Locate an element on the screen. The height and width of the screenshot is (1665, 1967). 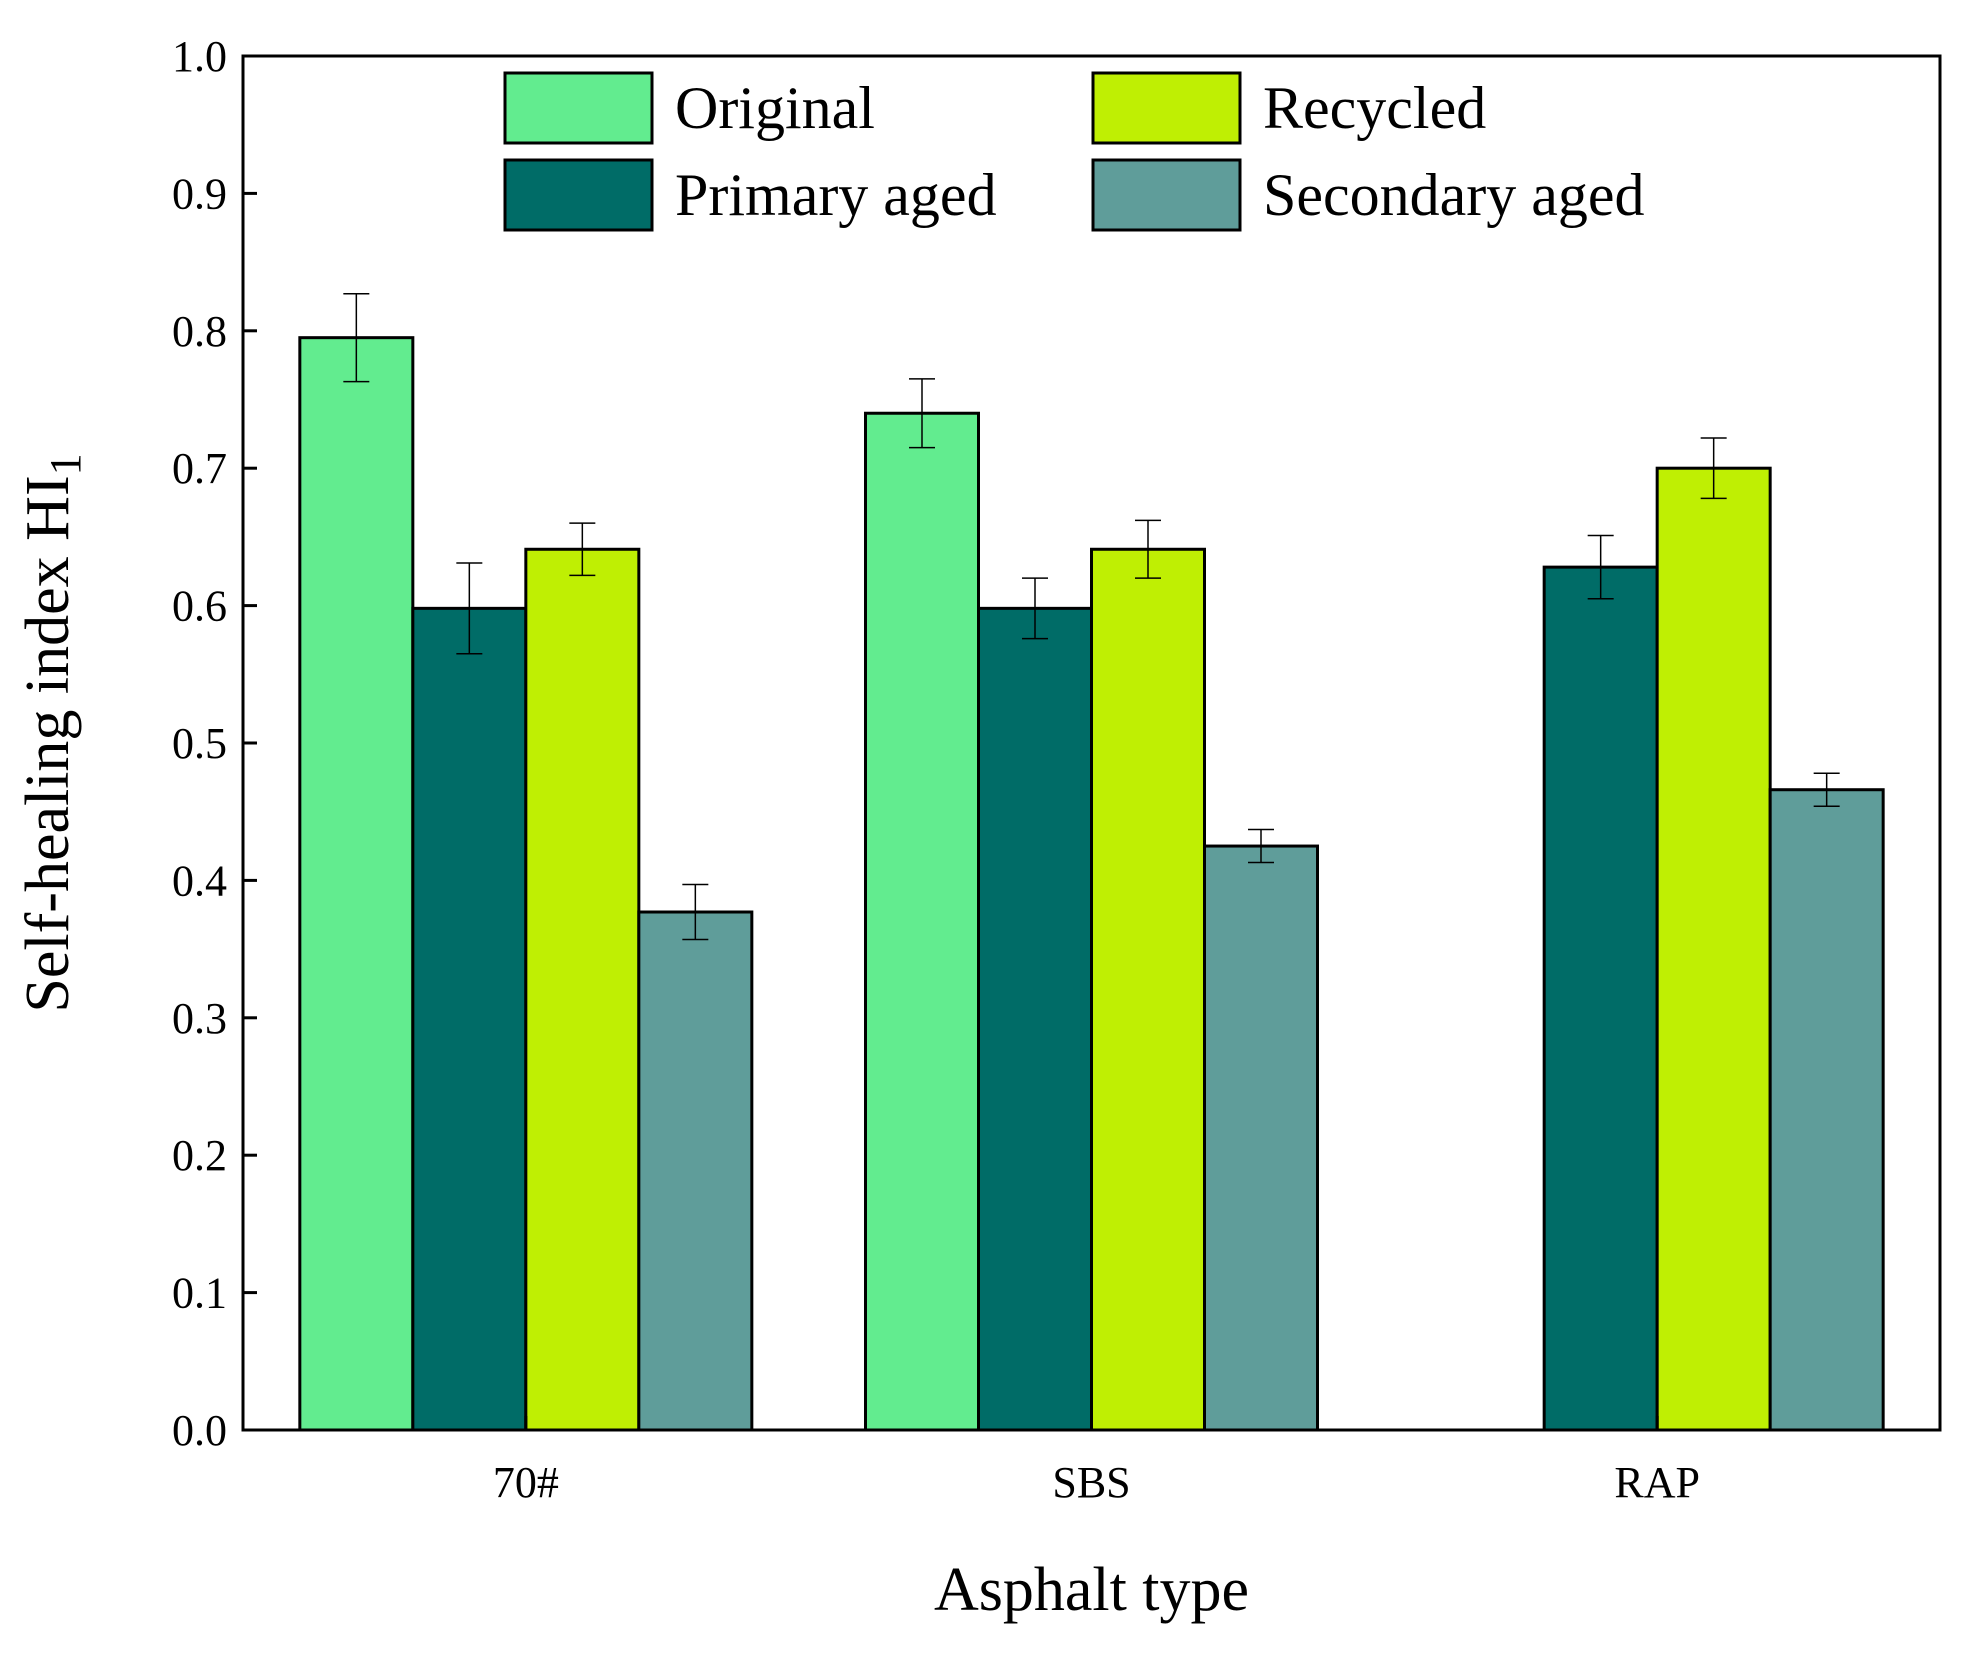
y-axis-title: Self-healing index HI1 is located at coordinates (52, 732).